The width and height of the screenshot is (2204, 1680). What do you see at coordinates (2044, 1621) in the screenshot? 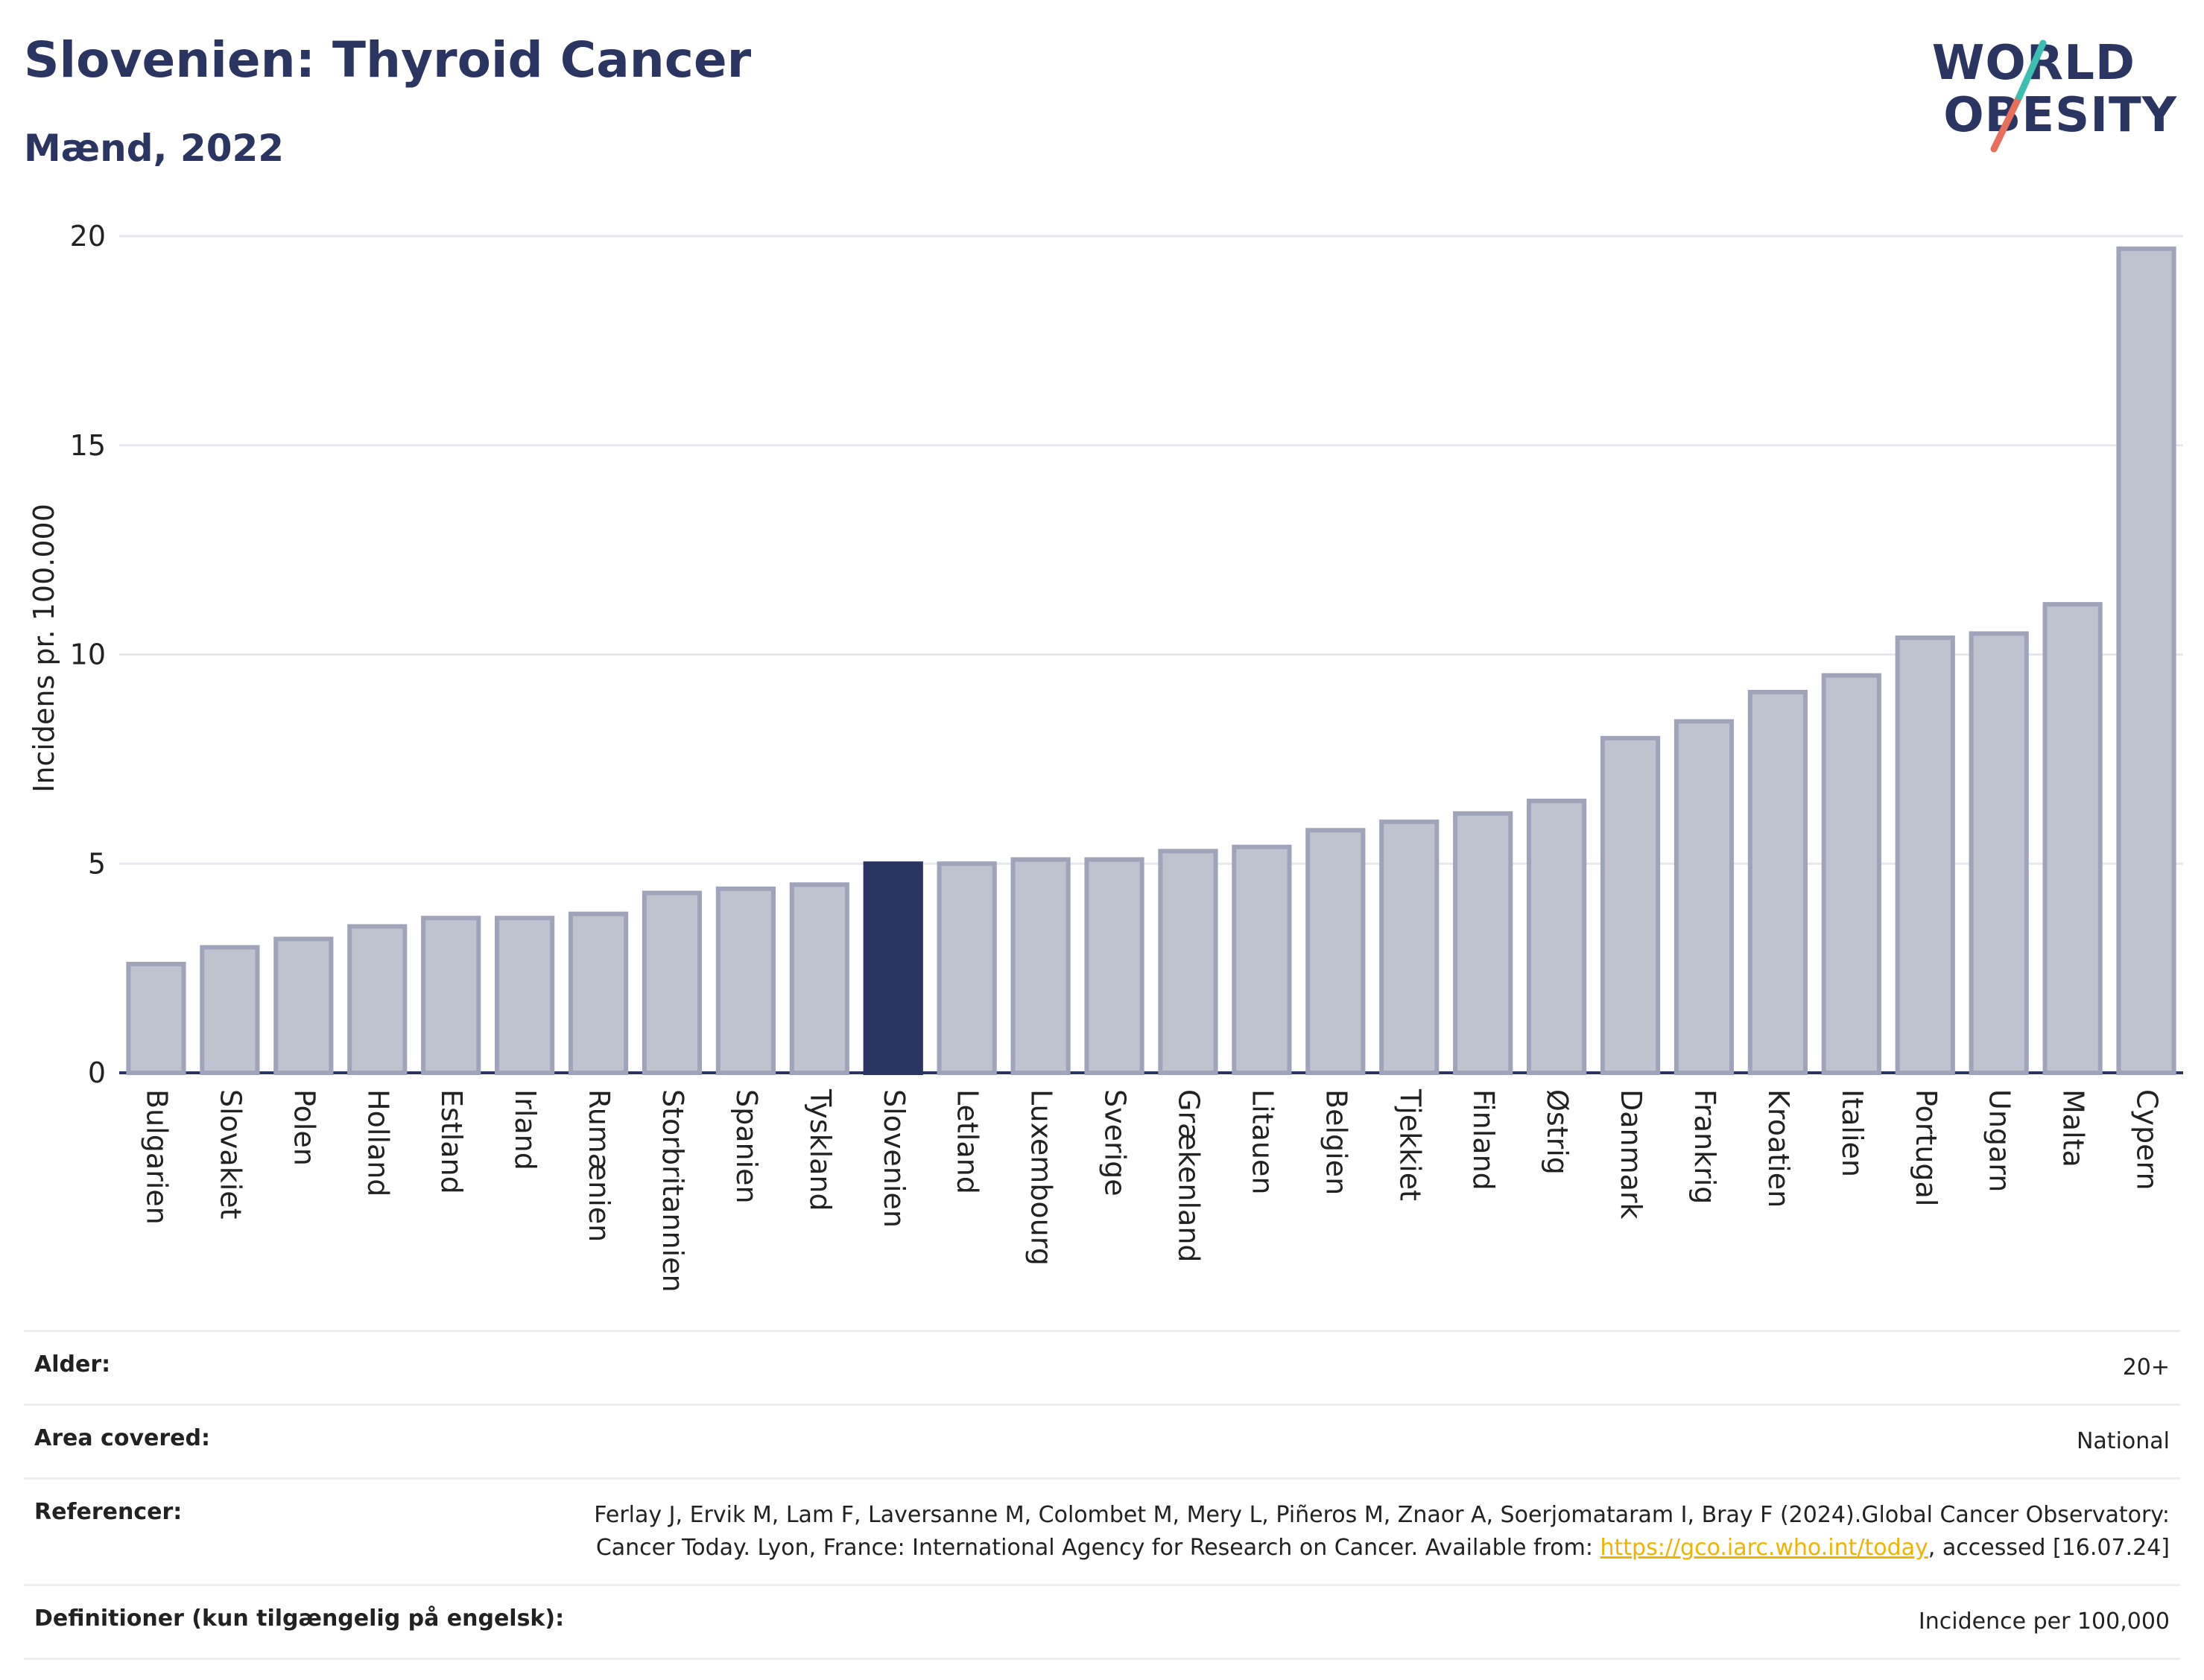
I see `info-value: Incidence per 100,000` at bounding box center [2044, 1621].